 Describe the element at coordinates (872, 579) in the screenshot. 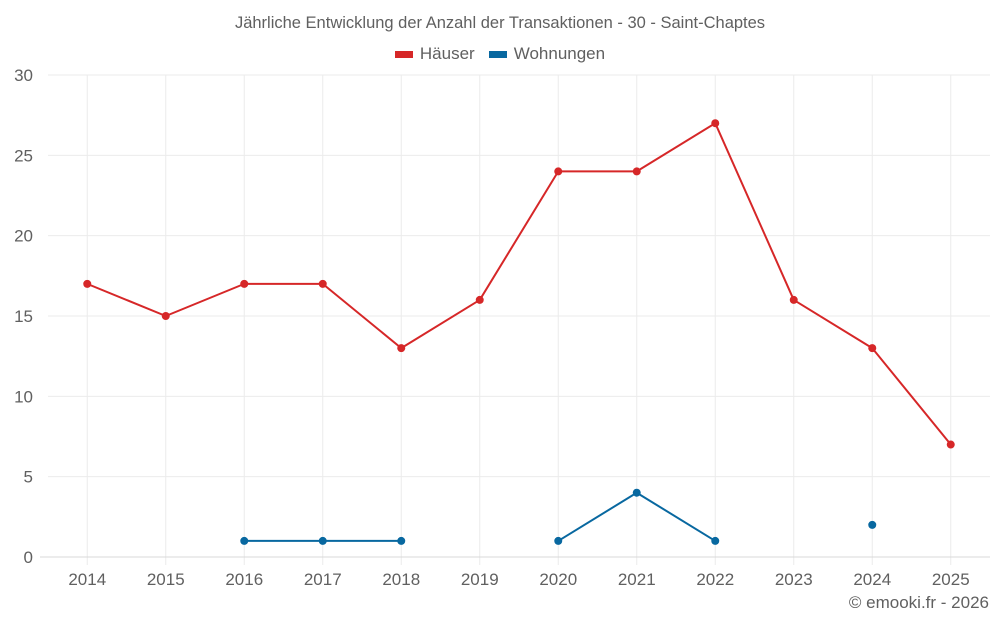

I see `x-tick-label: 2024` at that location.